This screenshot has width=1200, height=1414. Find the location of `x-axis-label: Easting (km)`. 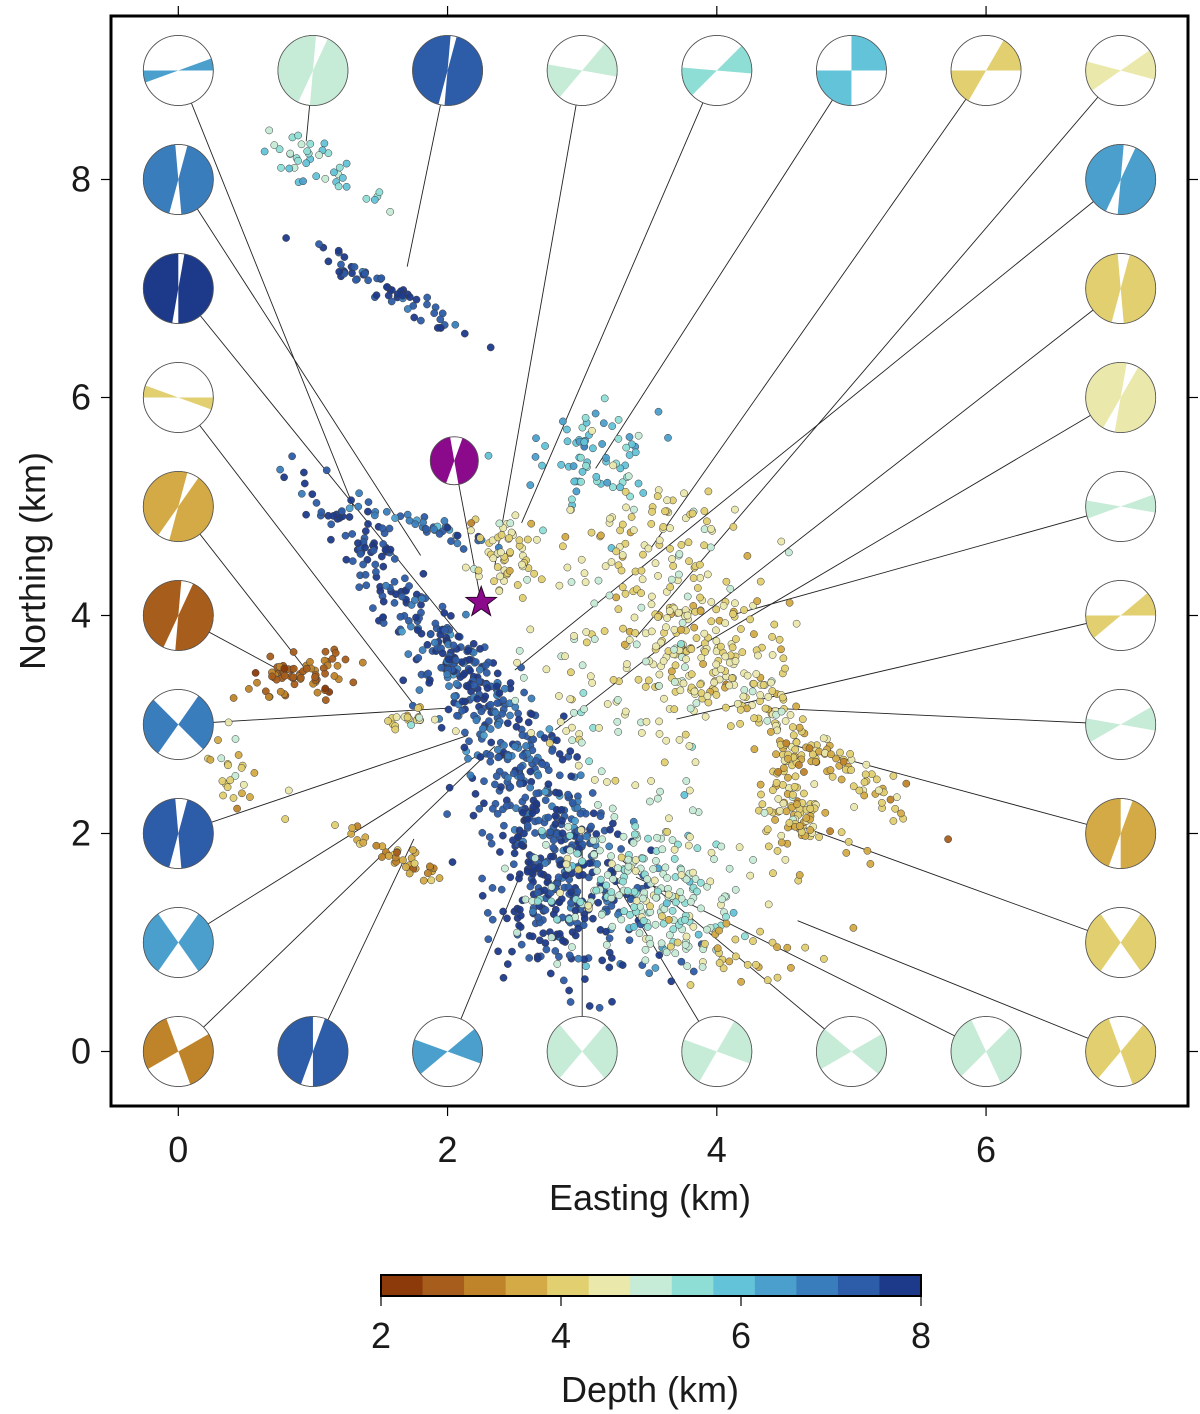

x-axis-label: Easting (km) is located at coordinates (650, 1197).